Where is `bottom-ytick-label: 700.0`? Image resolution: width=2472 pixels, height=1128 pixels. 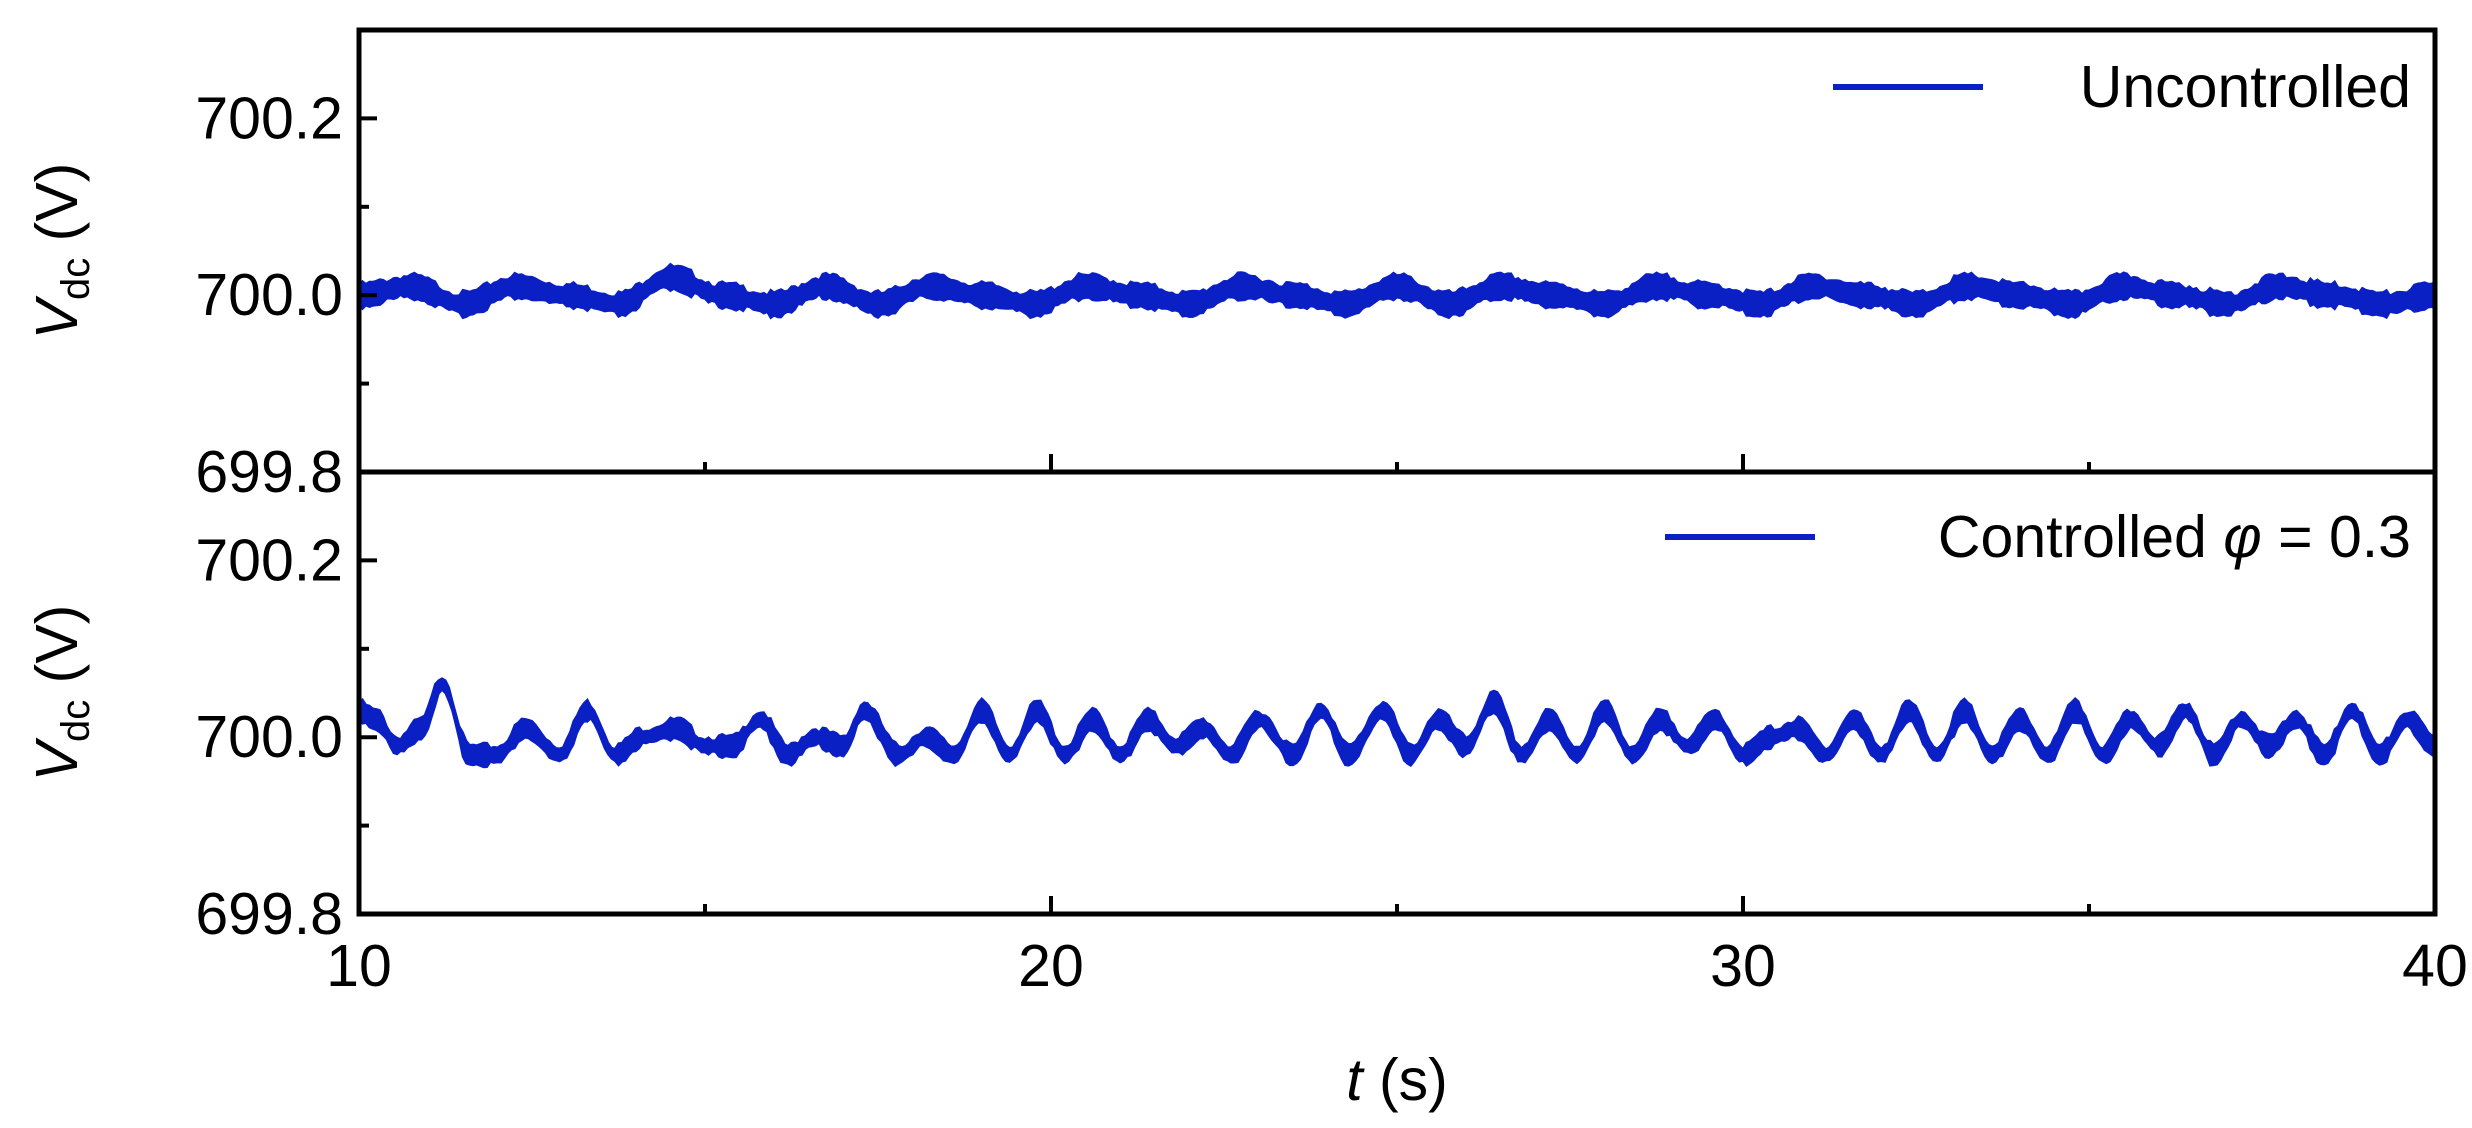 bottom-ytick-label: 700.0 is located at coordinates (269, 737).